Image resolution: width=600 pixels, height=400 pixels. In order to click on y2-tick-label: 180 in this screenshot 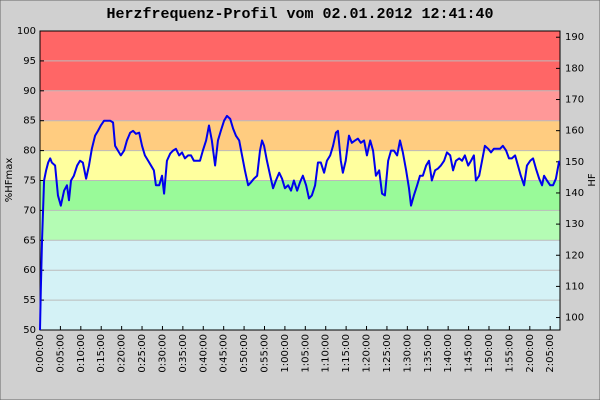, I will do `click(574, 68)`.